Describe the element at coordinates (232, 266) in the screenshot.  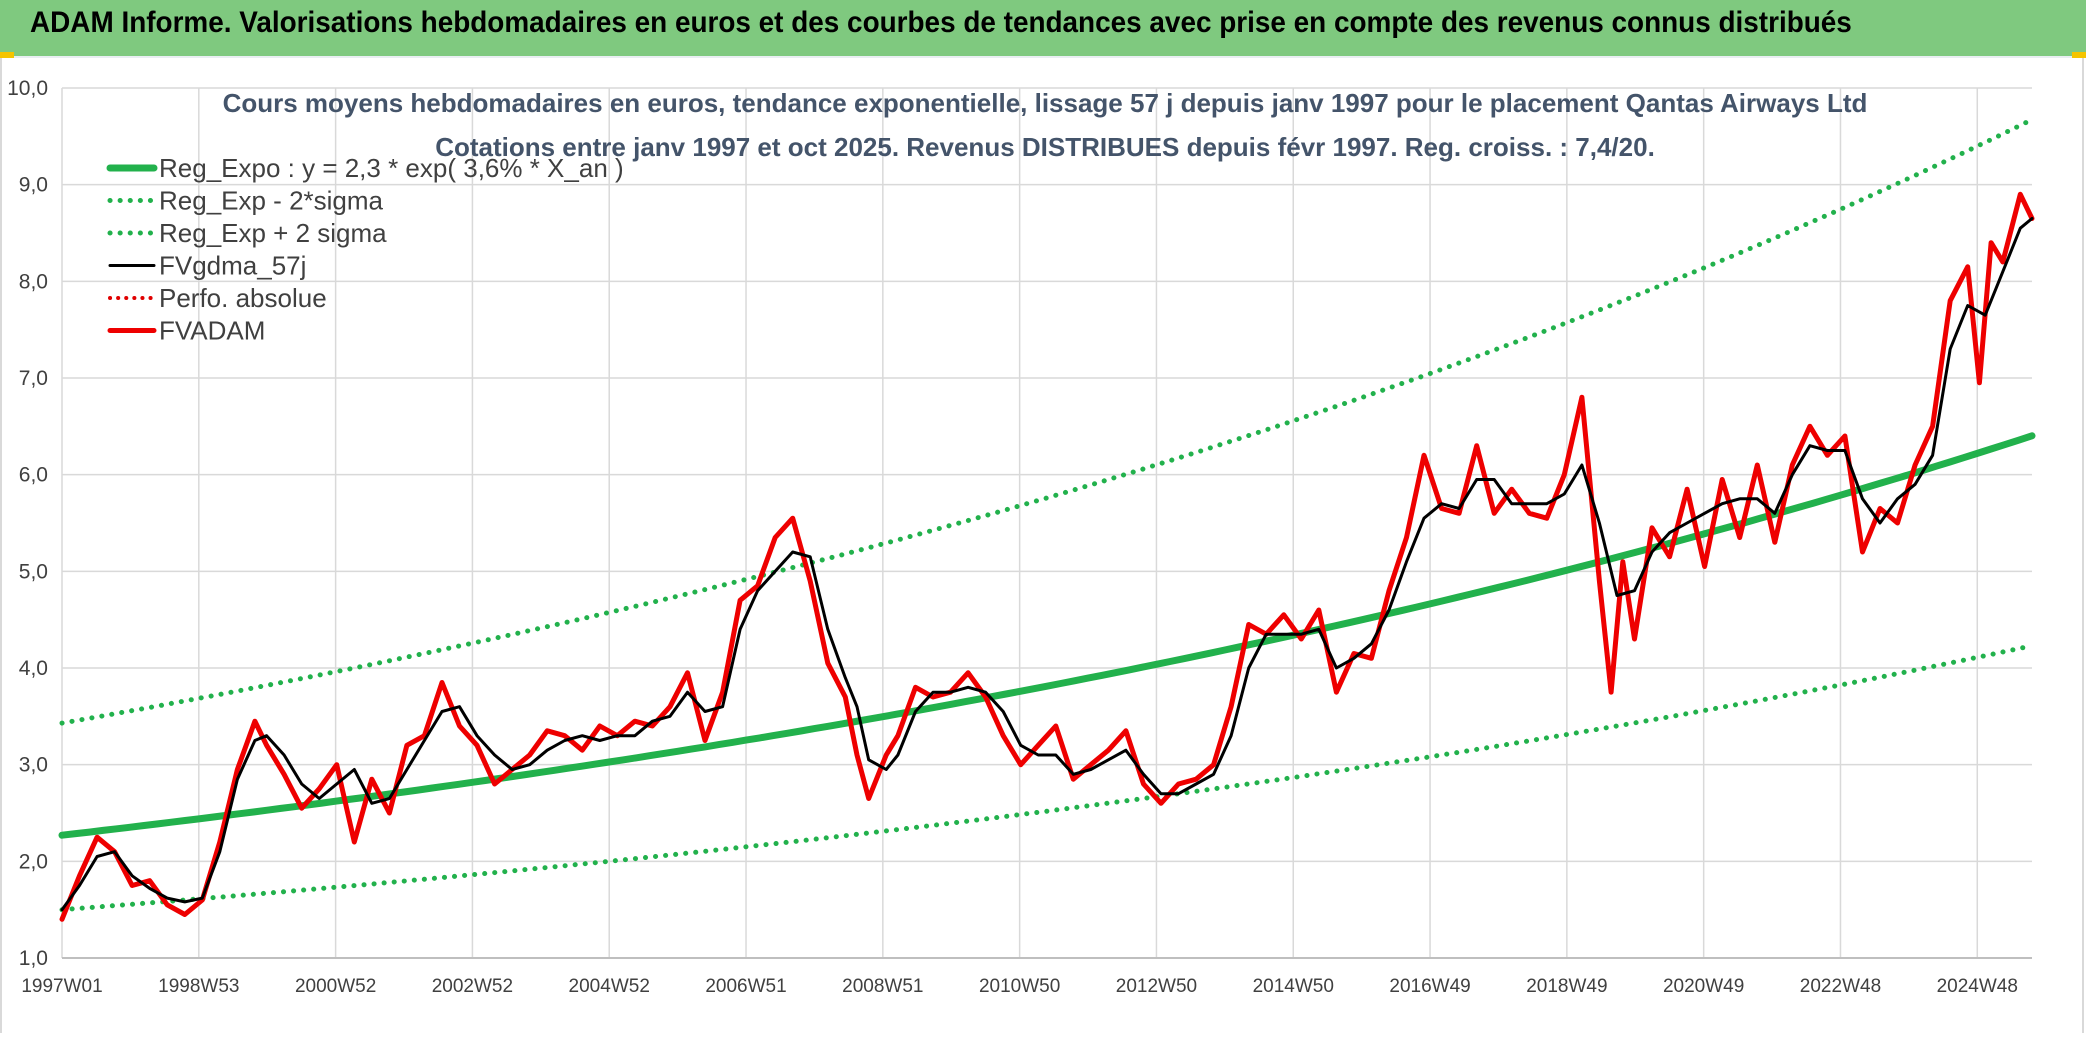
I see `legend-label: FVgdma_57j` at that location.